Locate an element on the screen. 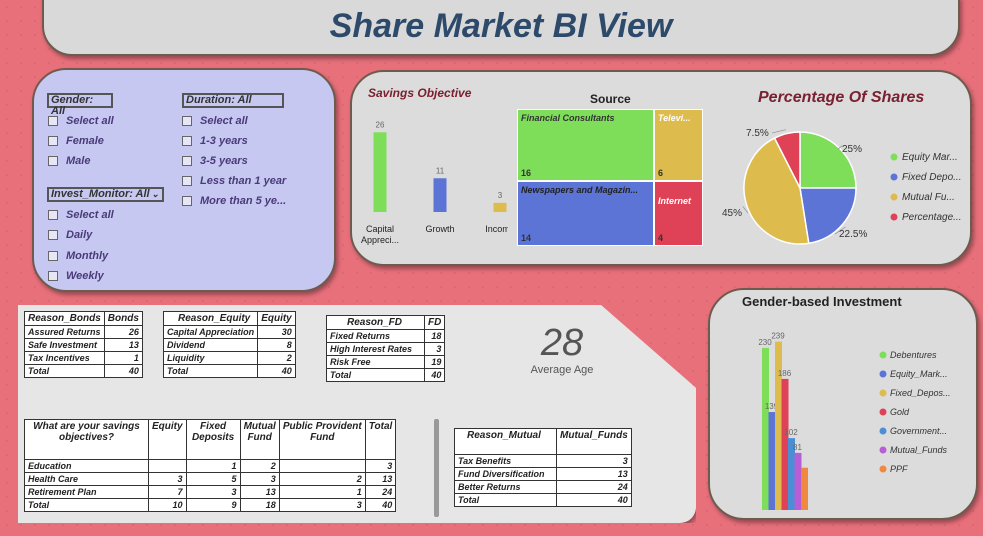  duration-slicer-header: Duration: All is located at coordinates (233, 100).